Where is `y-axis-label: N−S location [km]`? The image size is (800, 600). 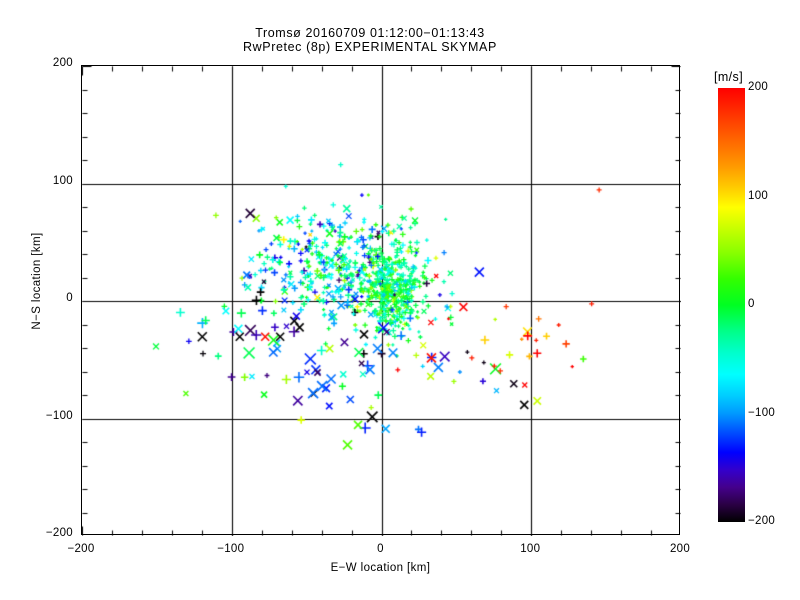 y-axis-label: N−S location [km] is located at coordinates (37, 281).